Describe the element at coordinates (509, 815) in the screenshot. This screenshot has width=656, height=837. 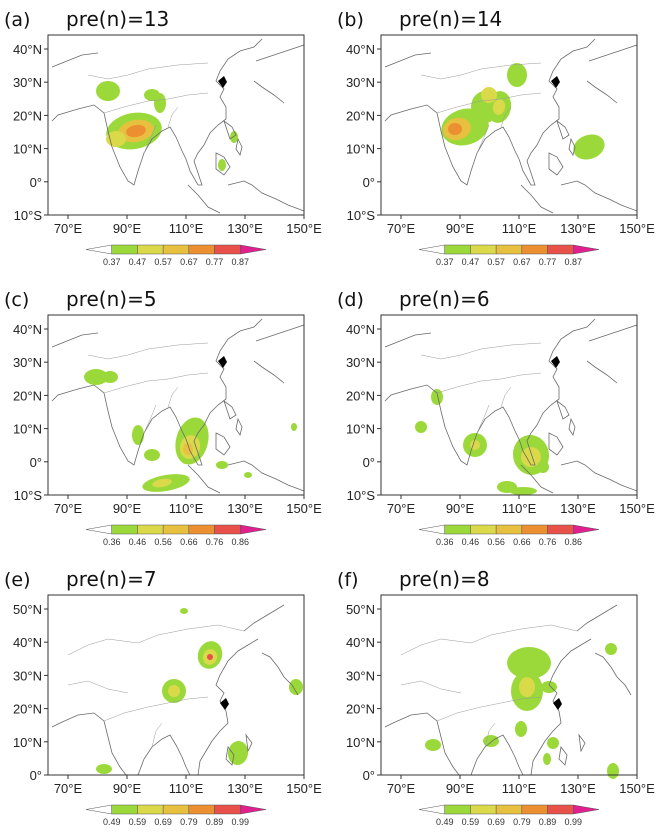
I see `colorbar: 0.49 0.59 0.69 0.79 0.89 0.99` at that location.